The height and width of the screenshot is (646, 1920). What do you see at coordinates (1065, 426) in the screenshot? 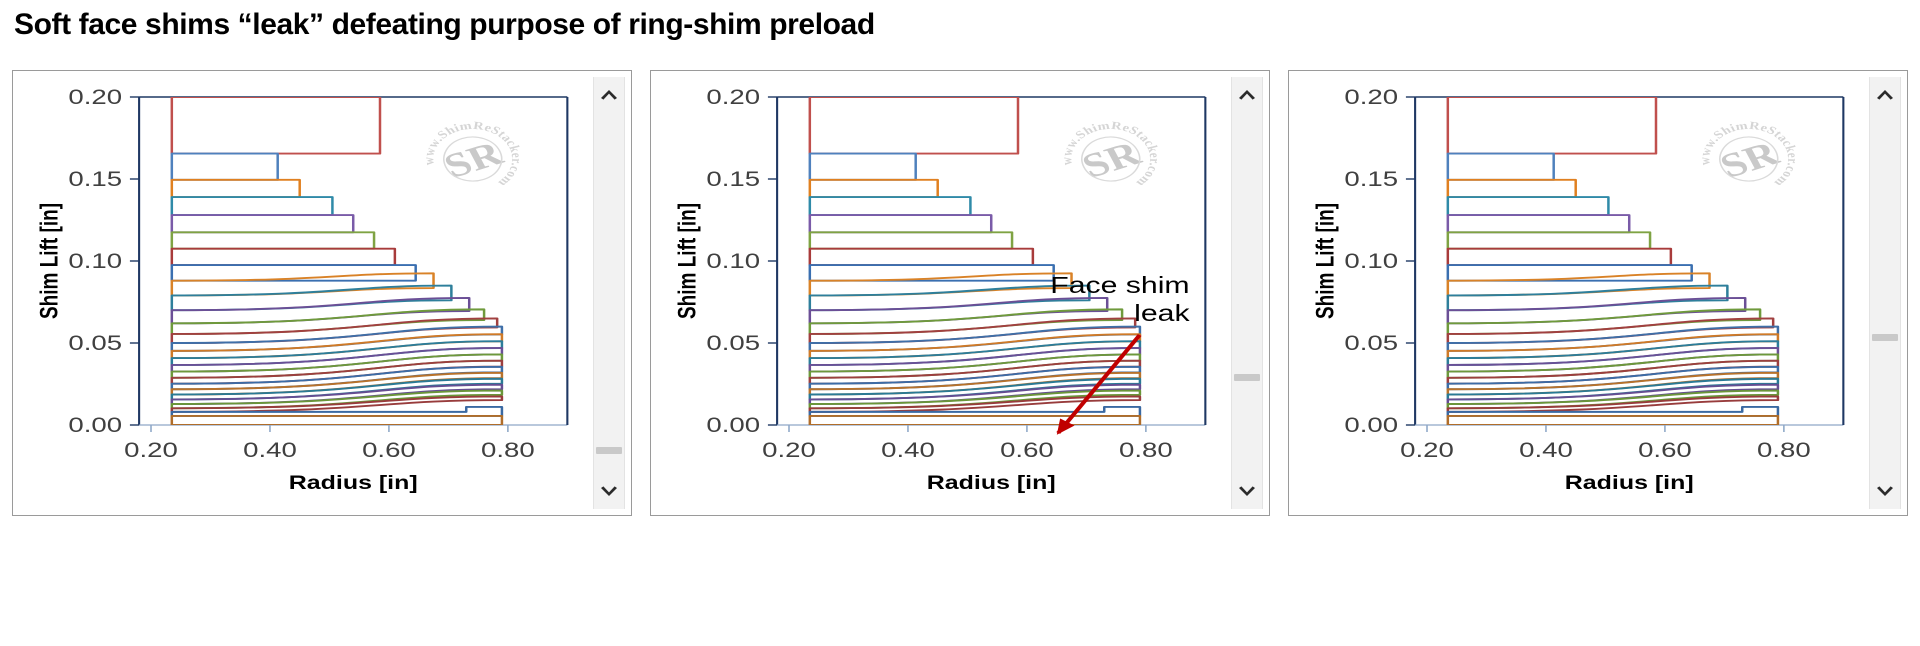
I see `annotation-arrow-head` at bounding box center [1065, 426].